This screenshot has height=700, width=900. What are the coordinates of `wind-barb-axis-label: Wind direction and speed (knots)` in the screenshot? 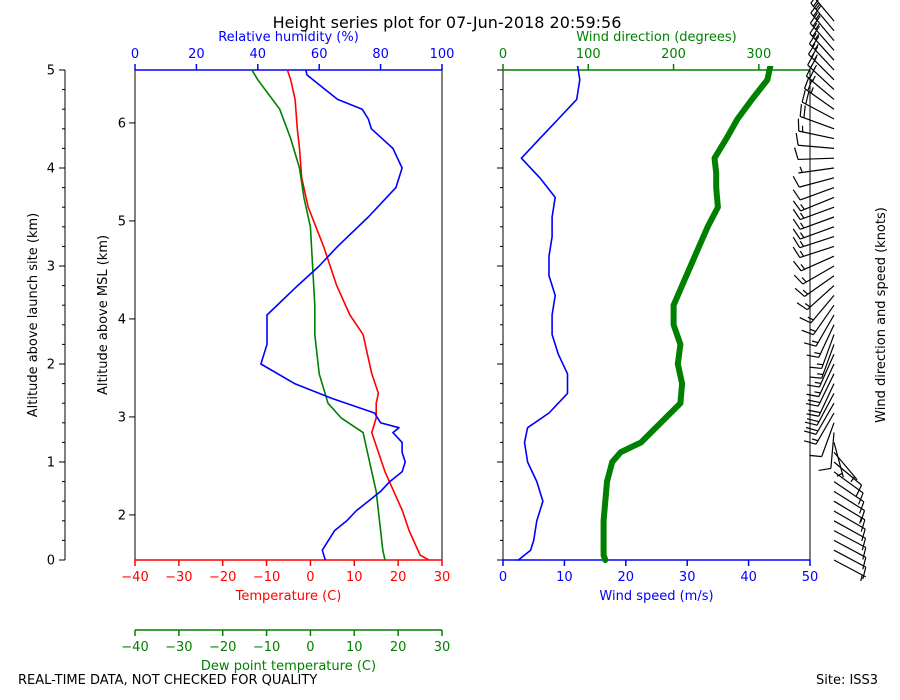 It's located at (881, 315).